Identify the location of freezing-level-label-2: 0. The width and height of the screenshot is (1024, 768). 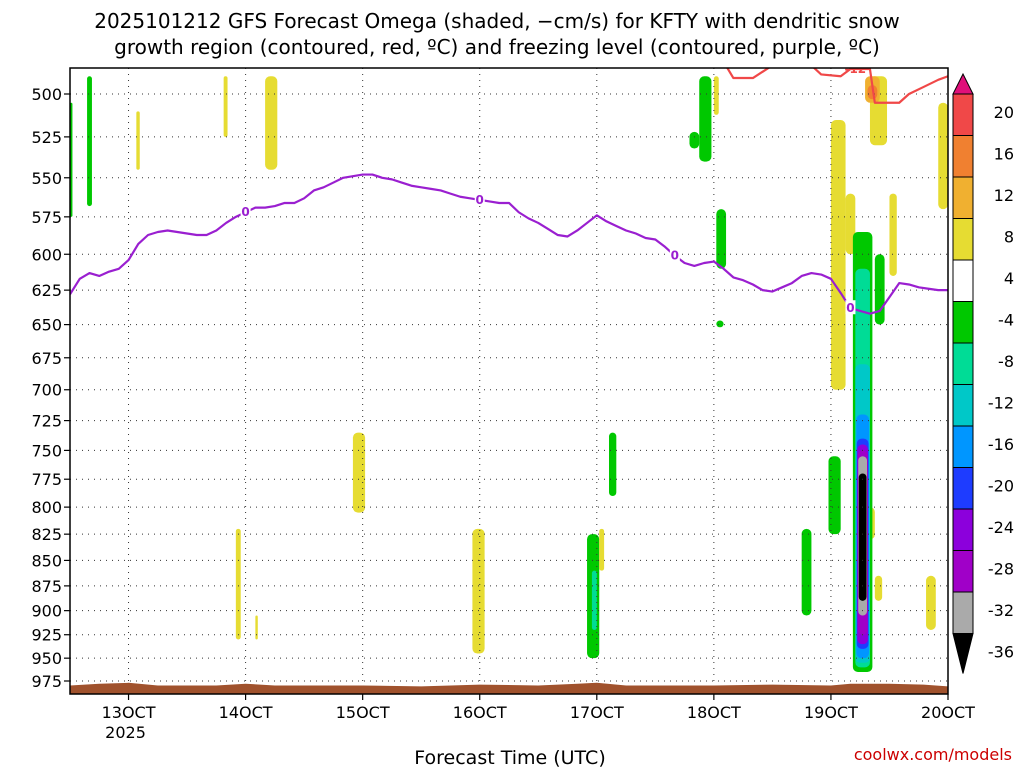
(675, 256).